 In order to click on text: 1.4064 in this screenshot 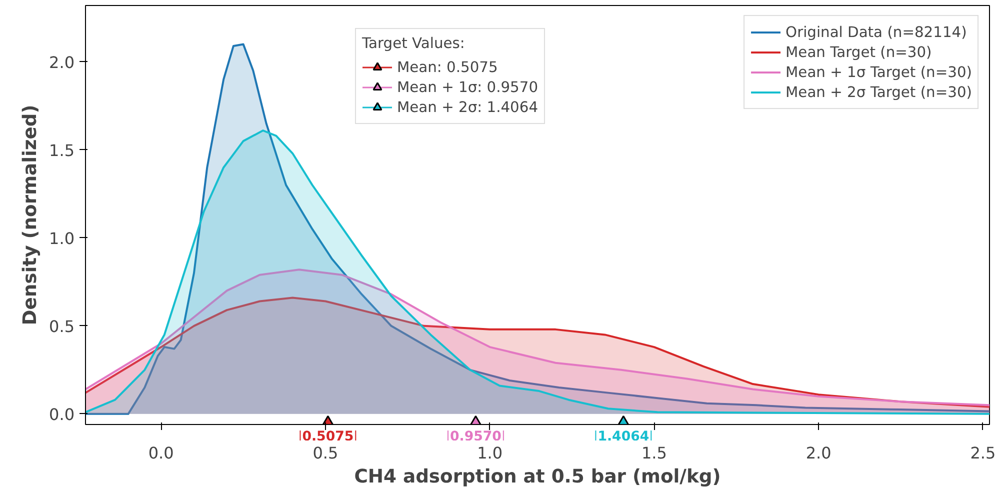, I will do `click(624, 437)`.